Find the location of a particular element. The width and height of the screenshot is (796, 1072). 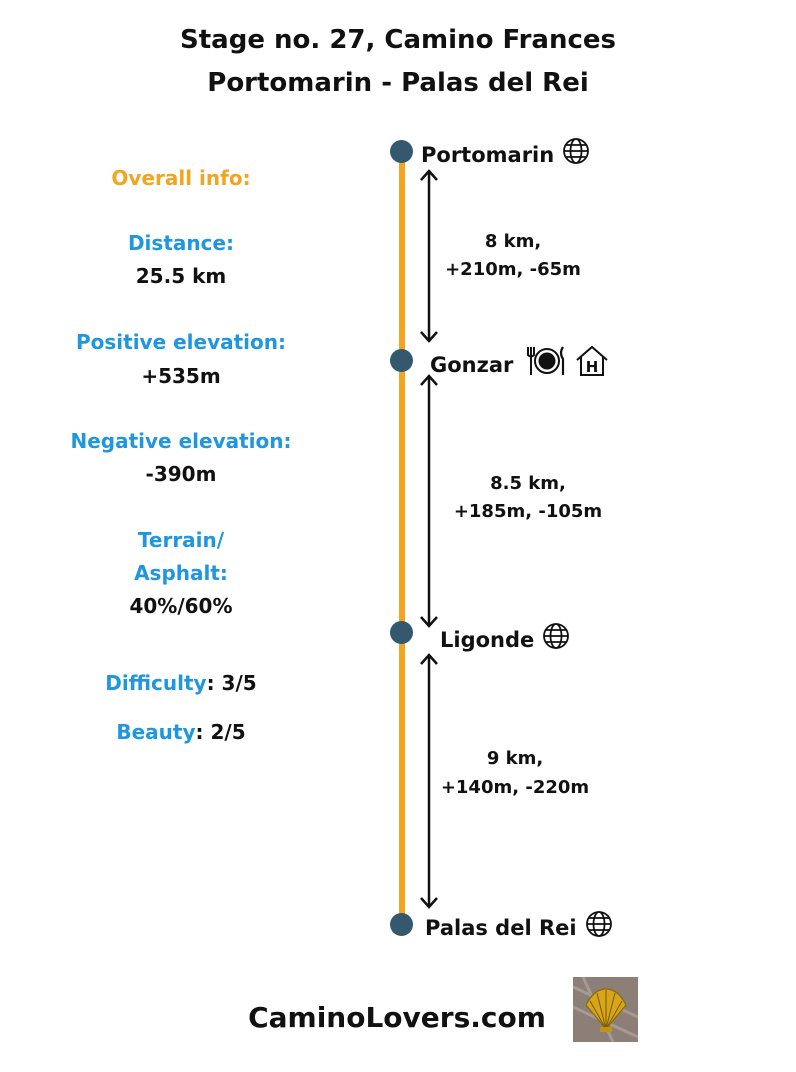

stop-dot-portomarin is located at coordinates (401, 151).